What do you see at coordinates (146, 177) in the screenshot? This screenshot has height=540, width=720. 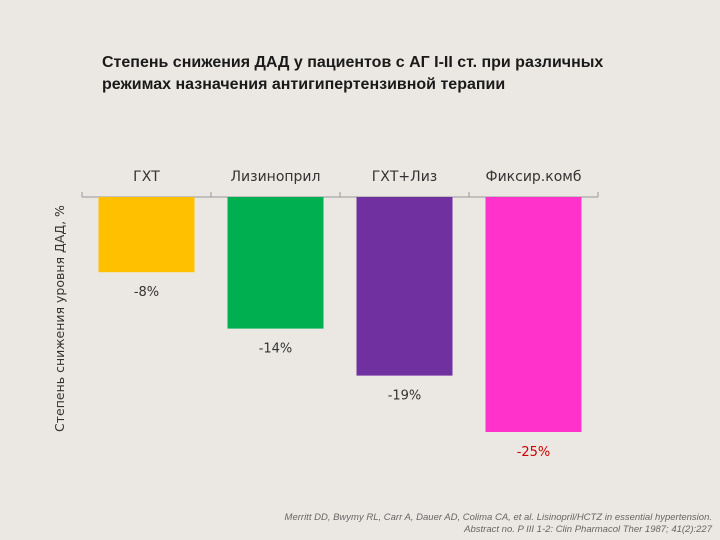 I see `category-label-1: ГХТ` at bounding box center [146, 177].